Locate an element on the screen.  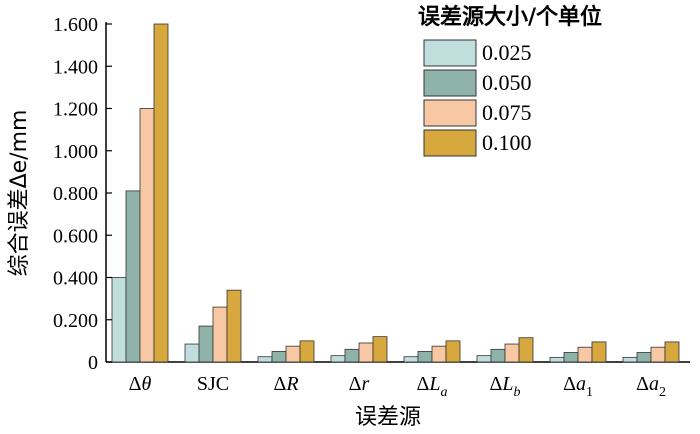
x-tick-label: Δr is located at coordinates (359, 384).